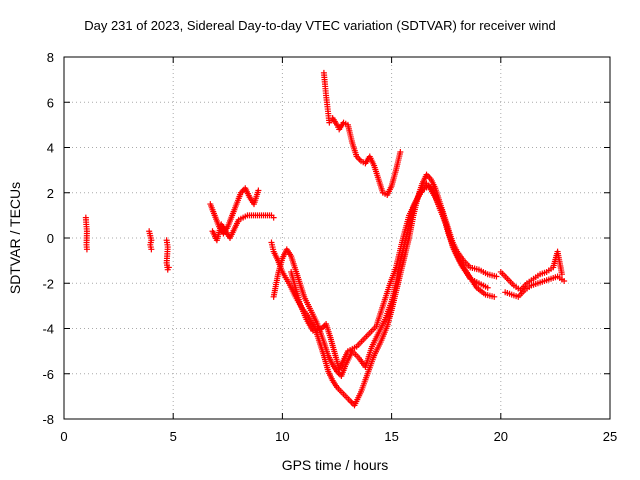 This screenshot has width=640, height=480. Describe the element at coordinates (48, 329) in the screenshot. I see `y-tick-label: -4` at that location.